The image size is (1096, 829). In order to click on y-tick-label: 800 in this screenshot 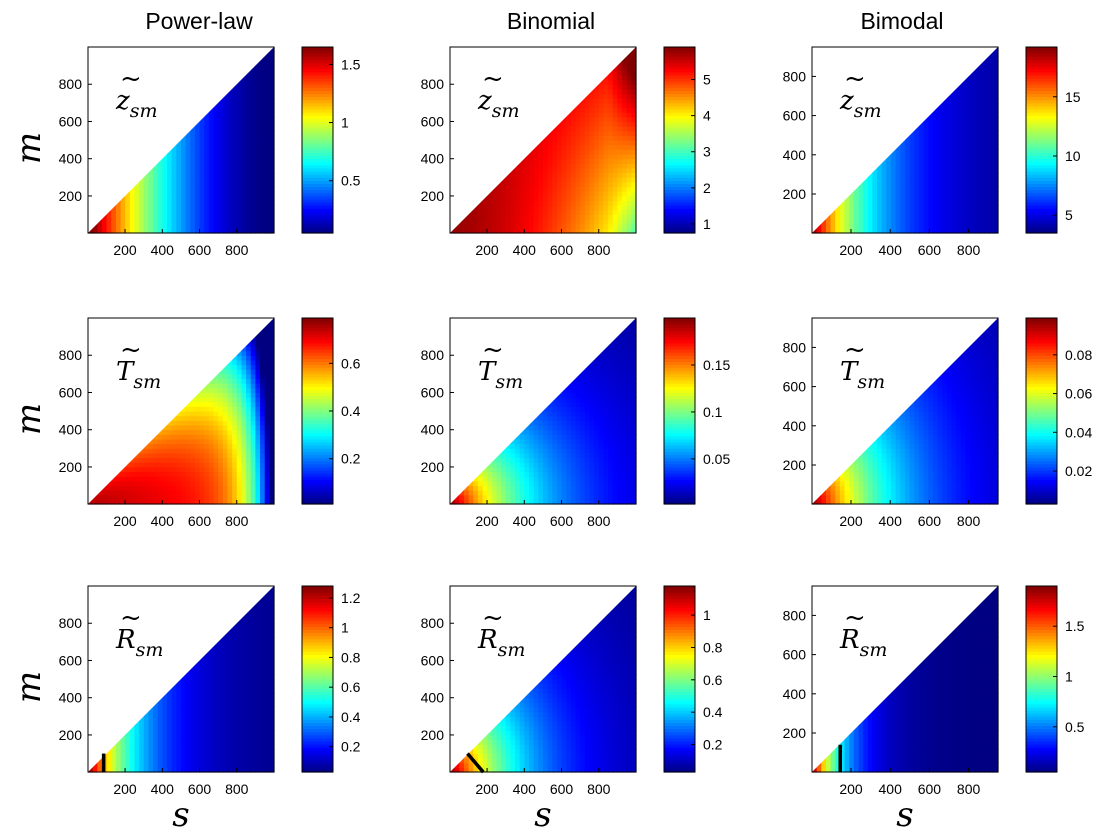, I will do `click(795, 76)`.